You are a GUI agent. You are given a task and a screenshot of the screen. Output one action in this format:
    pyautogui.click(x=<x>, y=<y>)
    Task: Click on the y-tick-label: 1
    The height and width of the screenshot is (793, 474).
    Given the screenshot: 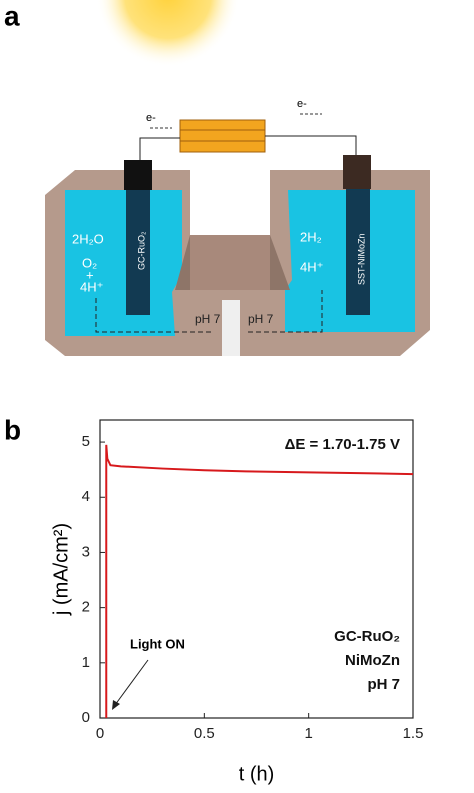 What is the action you would take?
    pyautogui.click(x=86, y=662)
    